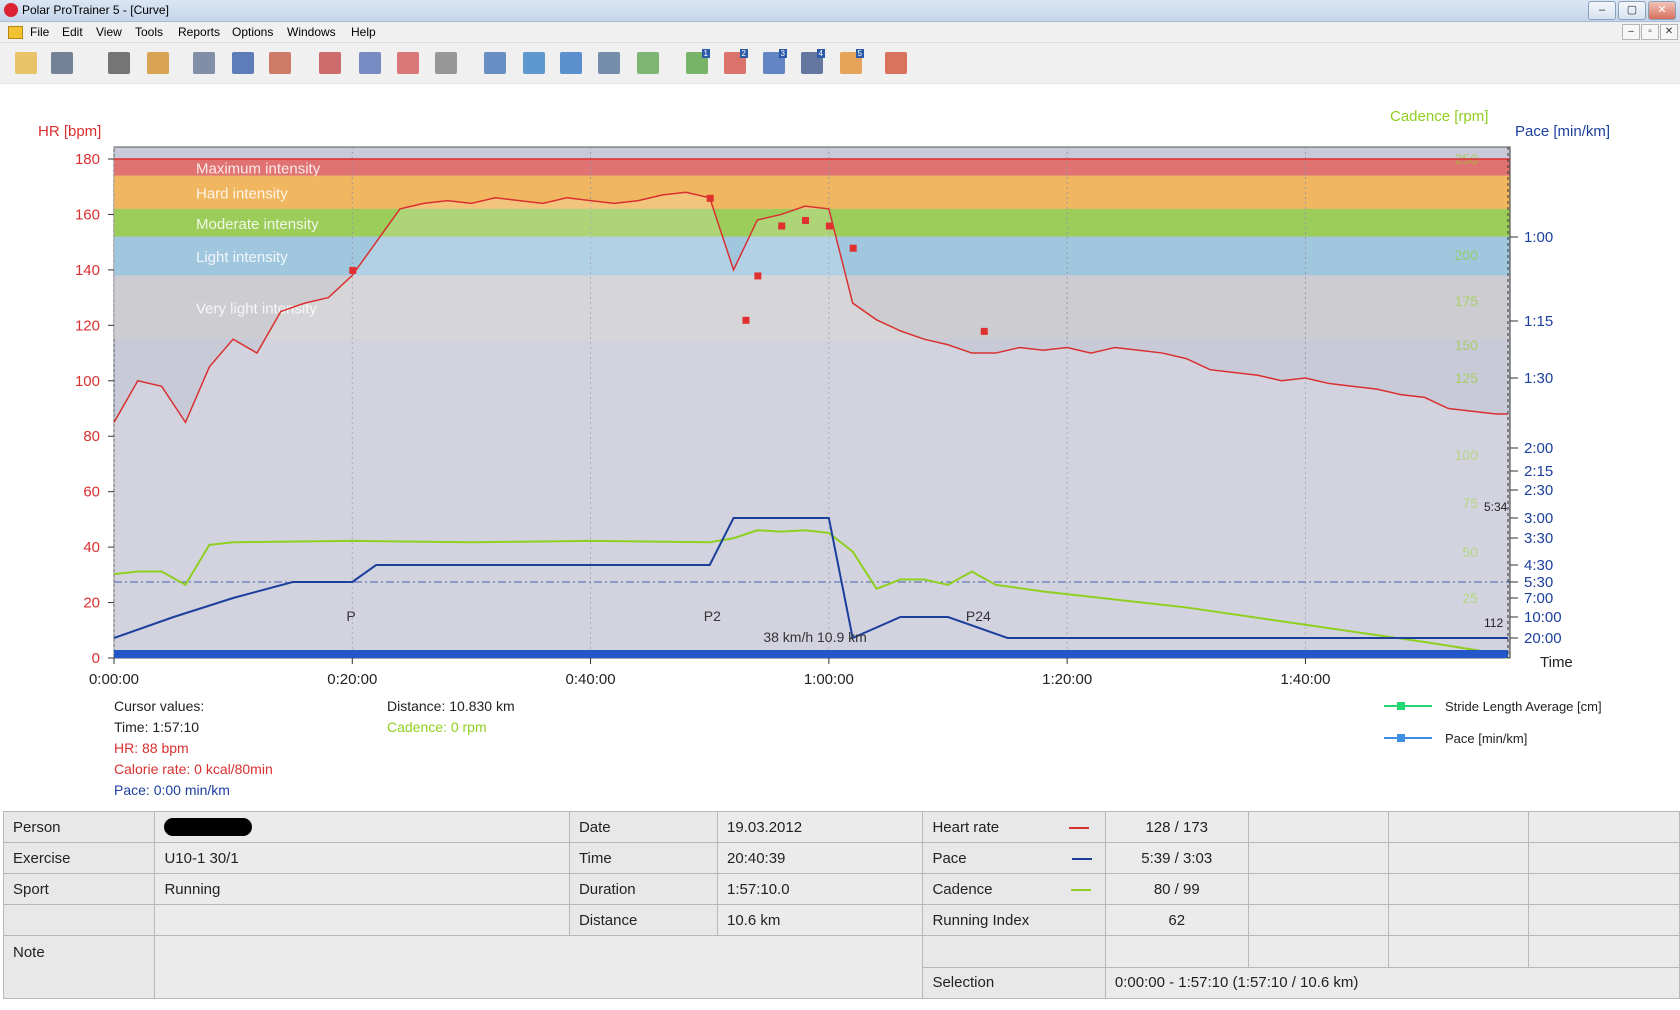 This screenshot has height=1010, width=1680. What do you see at coordinates (256, 308) in the screenshot?
I see `zone-label: Very light intensity` at bounding box center [256, 308].